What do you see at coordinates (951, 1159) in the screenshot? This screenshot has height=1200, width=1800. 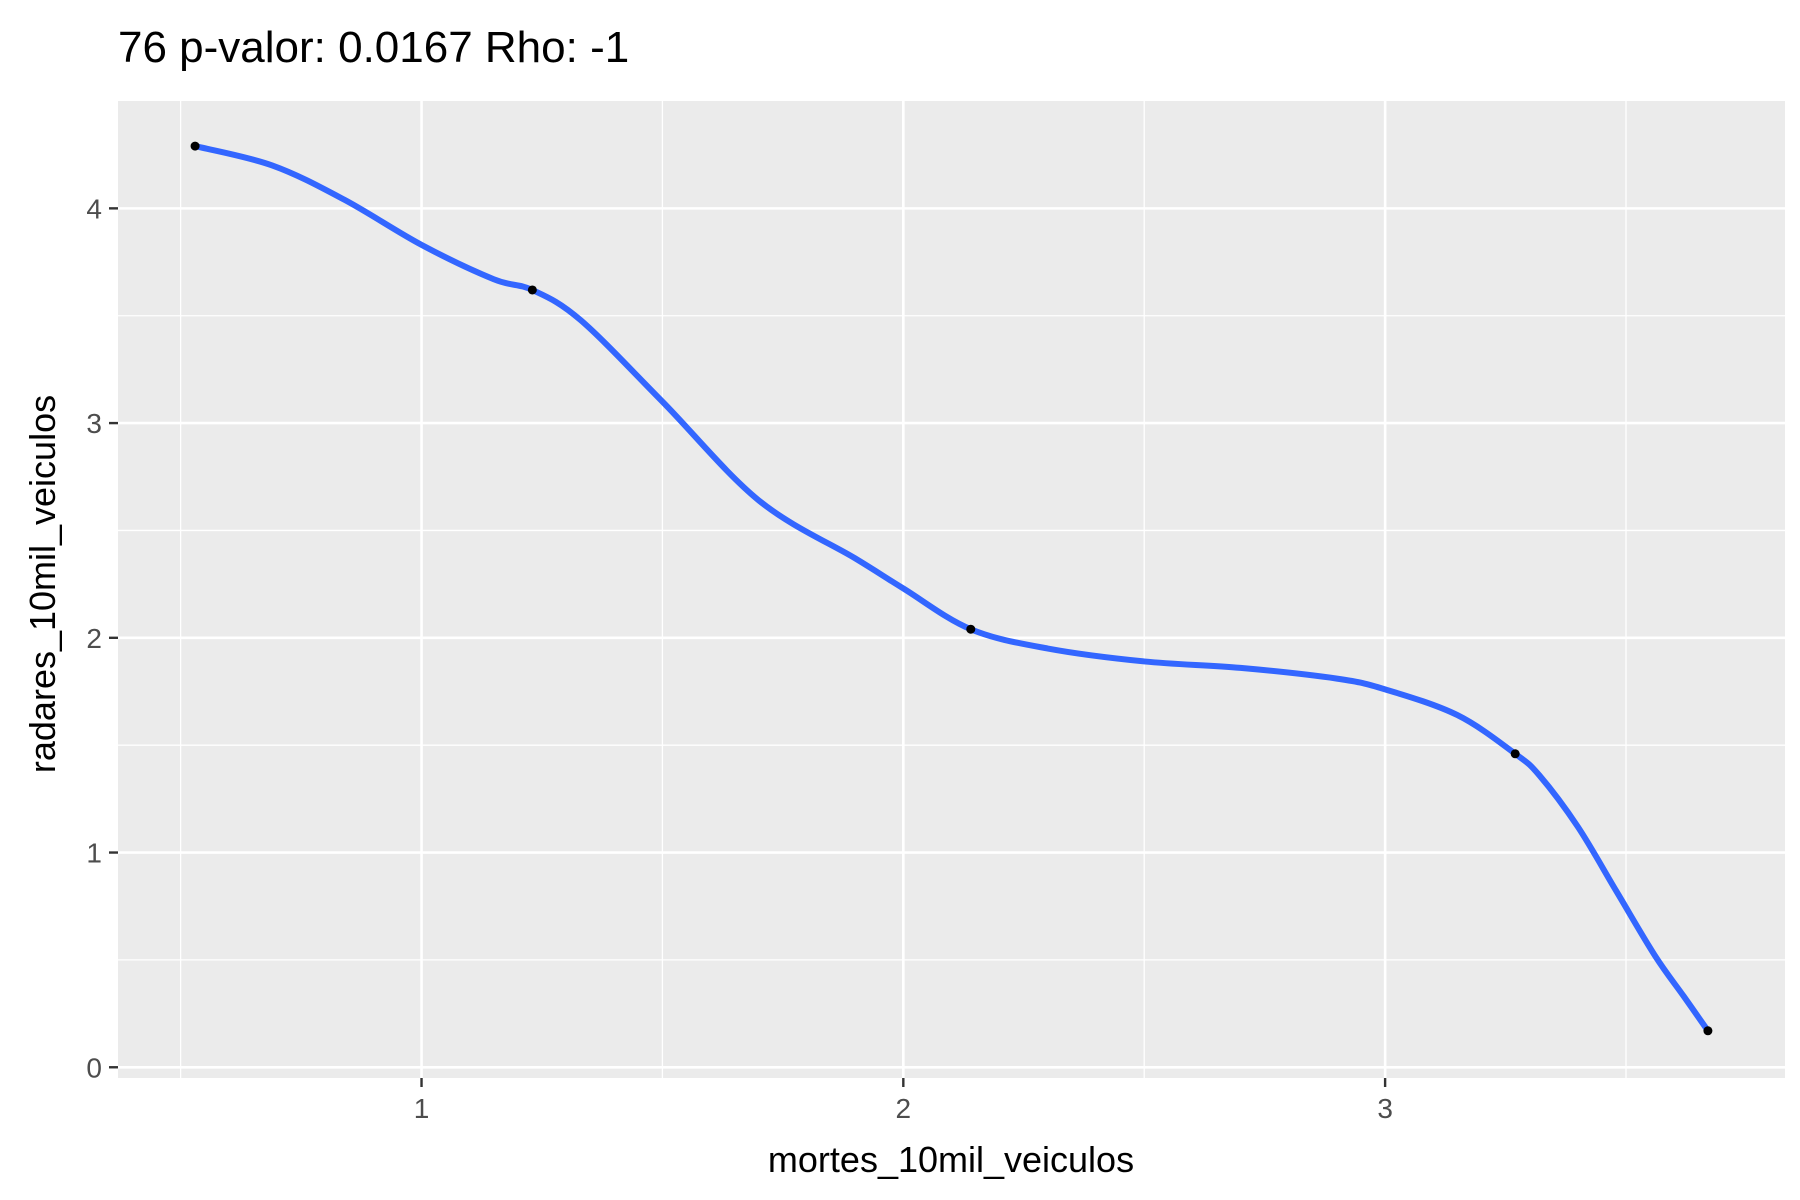 I see `x-axis-title: mortes_10mil_veiculos` at bounding box center [951, 1159].